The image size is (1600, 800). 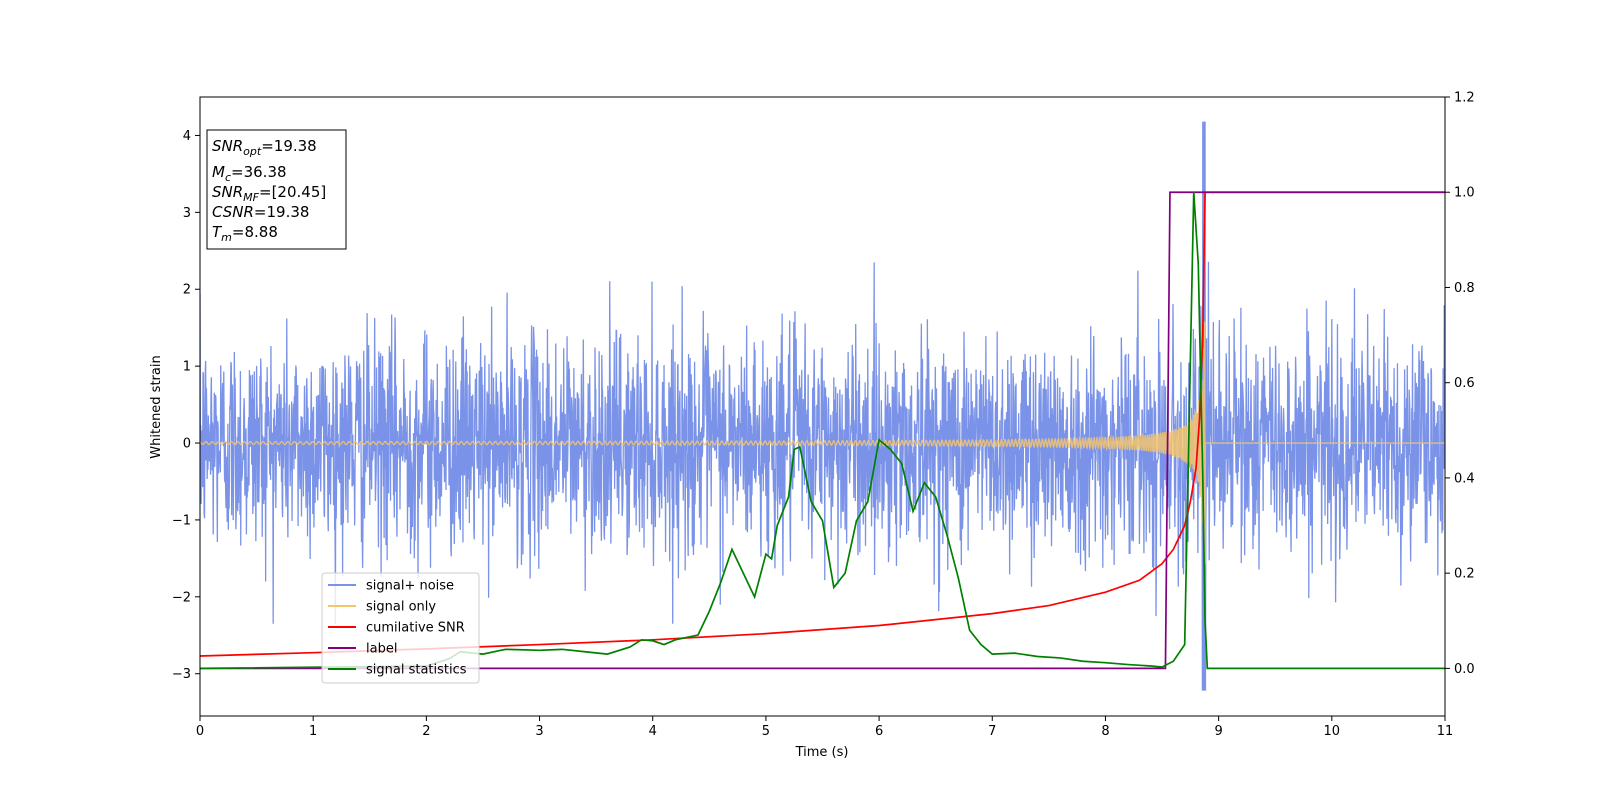 I want to click on x-tick-label: 9, so click(x=1218, y=731).